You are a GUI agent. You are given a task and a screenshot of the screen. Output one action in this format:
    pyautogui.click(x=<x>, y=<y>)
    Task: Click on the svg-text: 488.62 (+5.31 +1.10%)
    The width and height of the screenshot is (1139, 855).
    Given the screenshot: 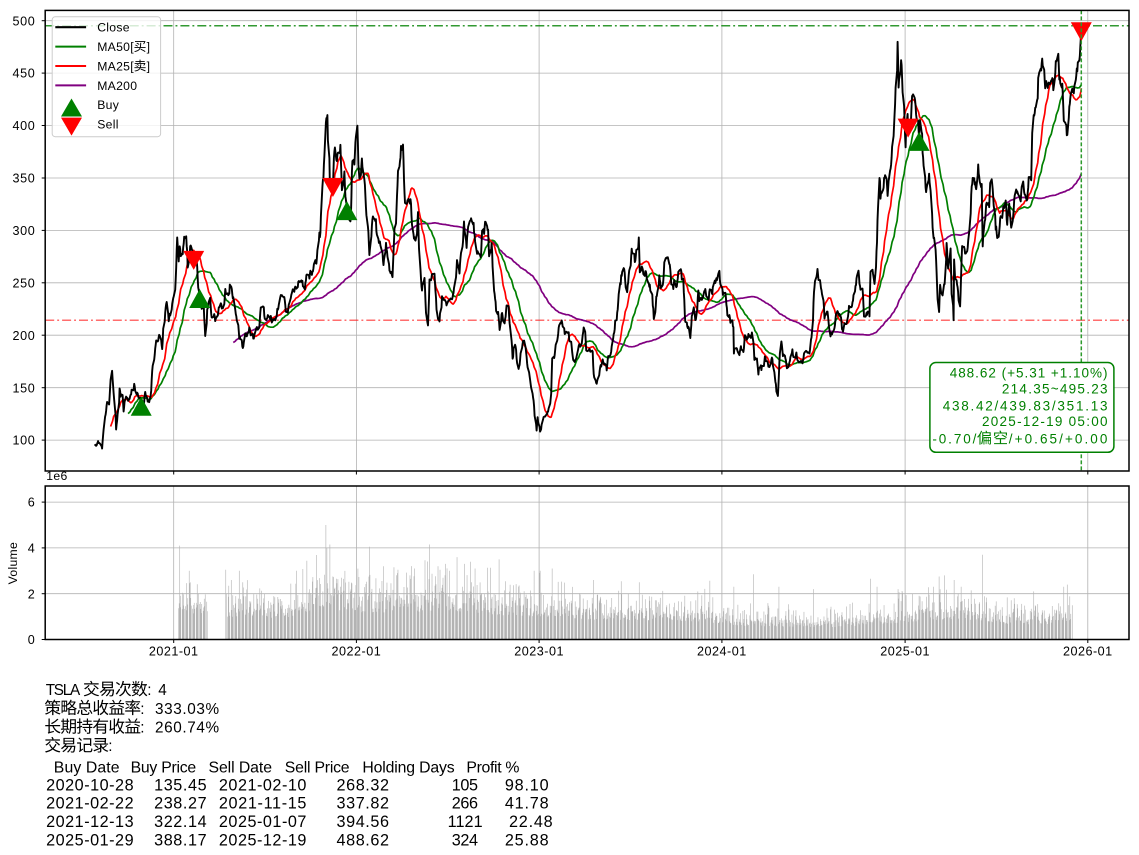 What is the action you would take?
    pyautogui.click(x=1029, y=372)
    